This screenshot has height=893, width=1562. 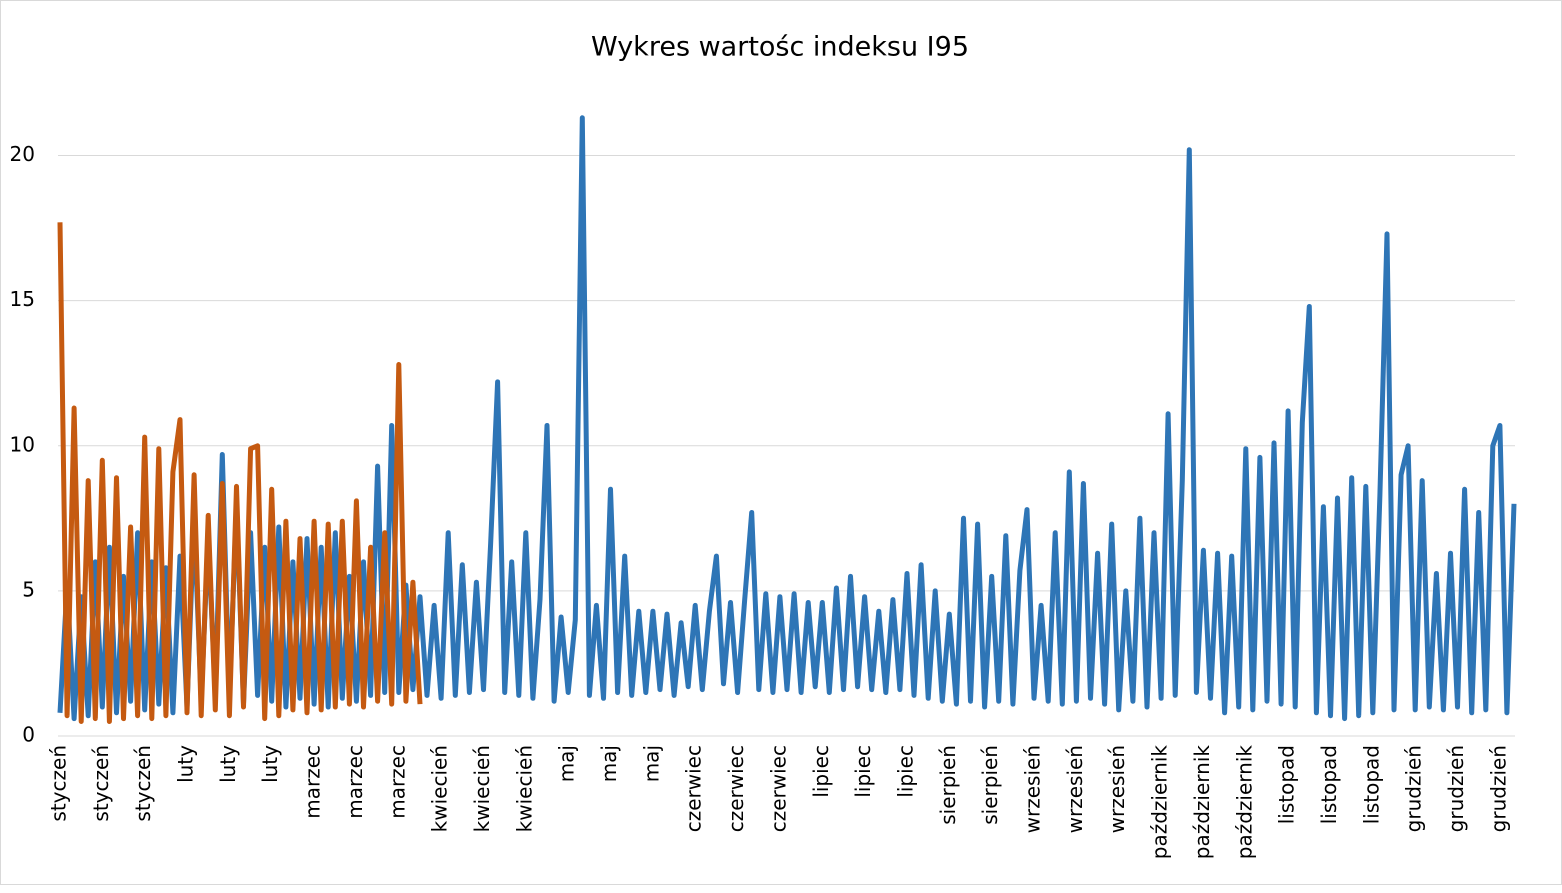 I want to click on y-tick-label: 5, so click(x=28, y=589).